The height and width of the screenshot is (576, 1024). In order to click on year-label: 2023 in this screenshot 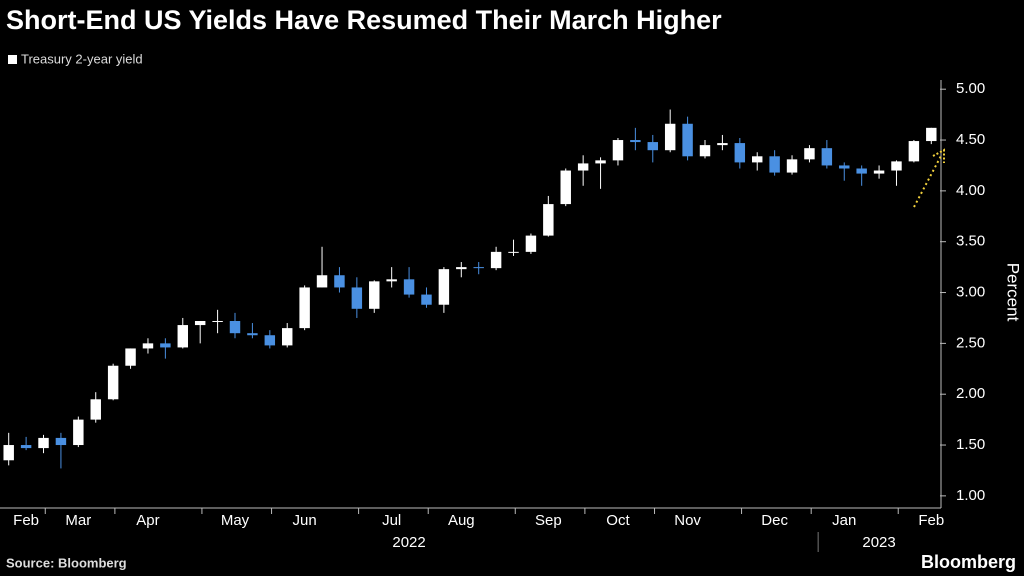, I will do `click(878, 542)`.